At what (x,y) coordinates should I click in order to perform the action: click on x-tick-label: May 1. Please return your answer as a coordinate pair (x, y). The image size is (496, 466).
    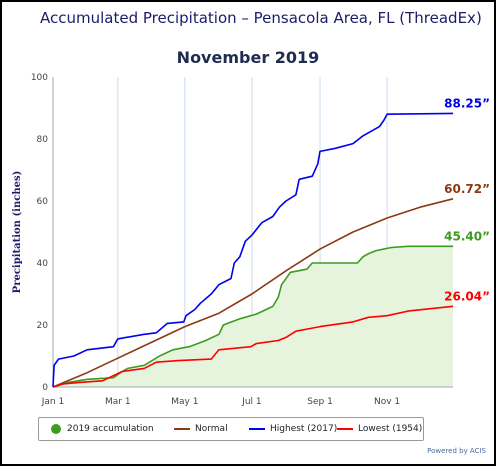
    Looking at the image, I should click on (184, 402).